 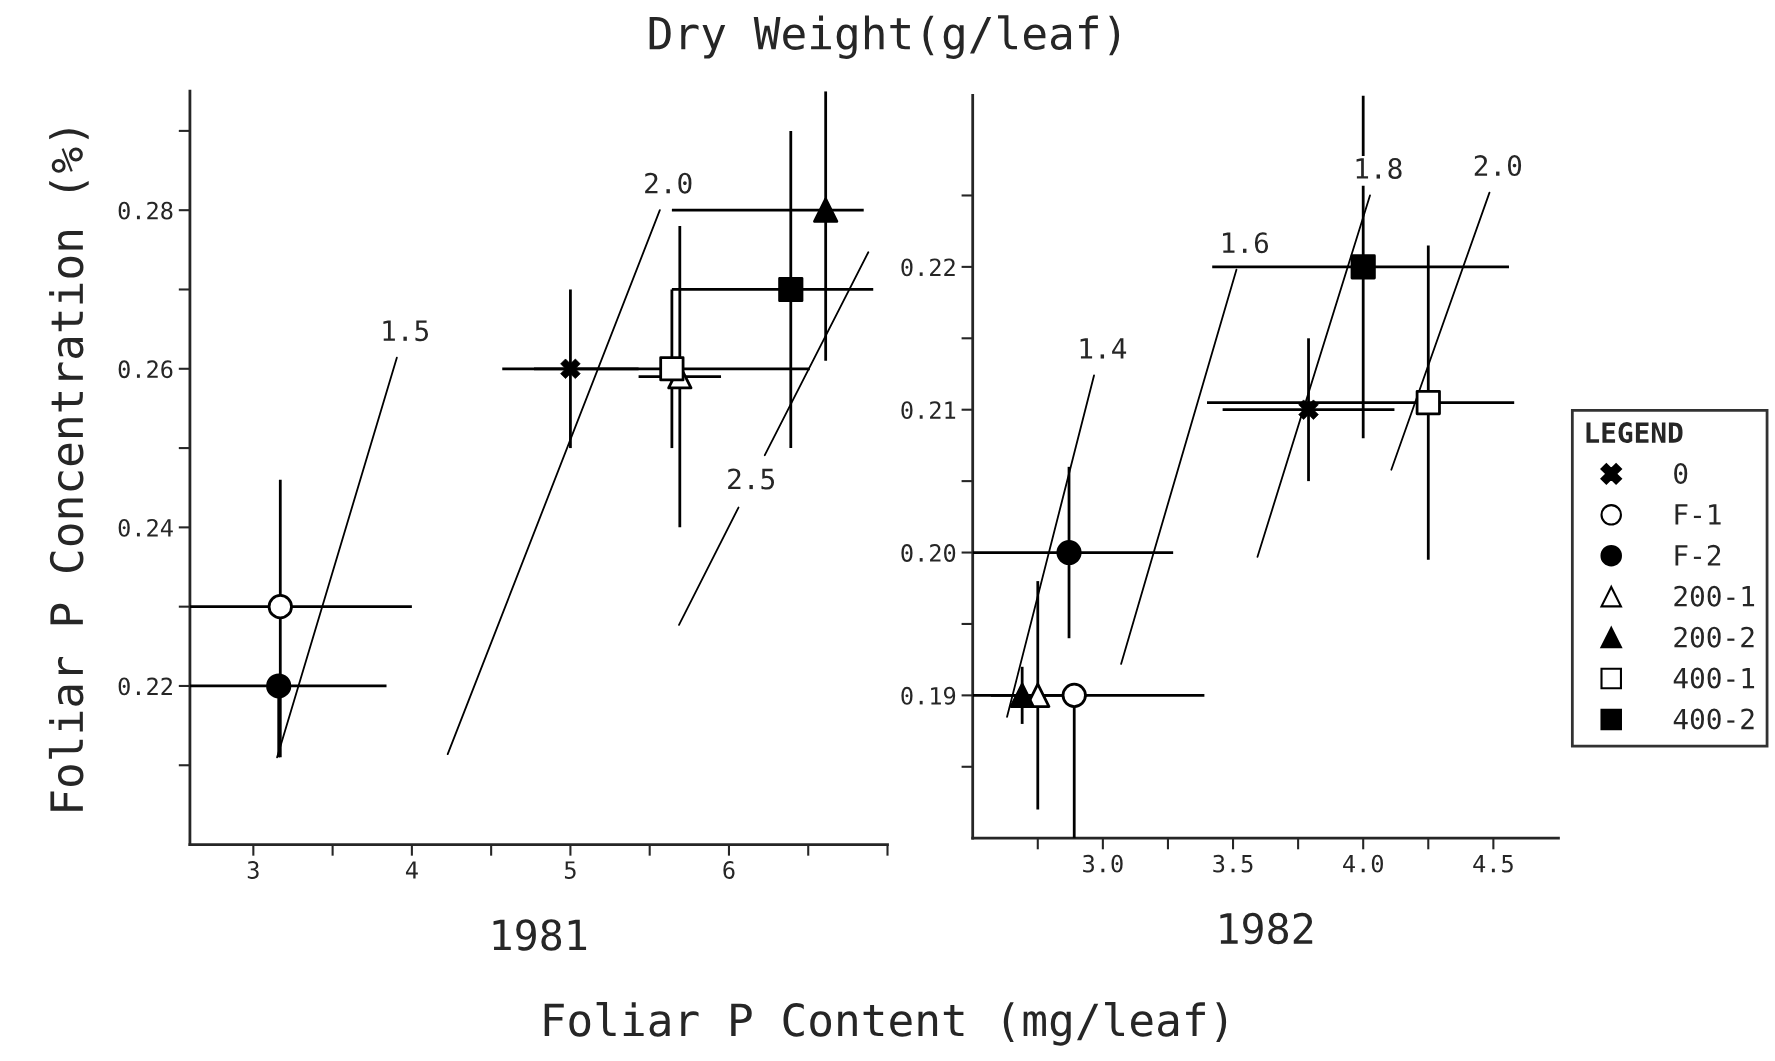 I want to click on x-tick-label: 5, so click(x=570, y=870).